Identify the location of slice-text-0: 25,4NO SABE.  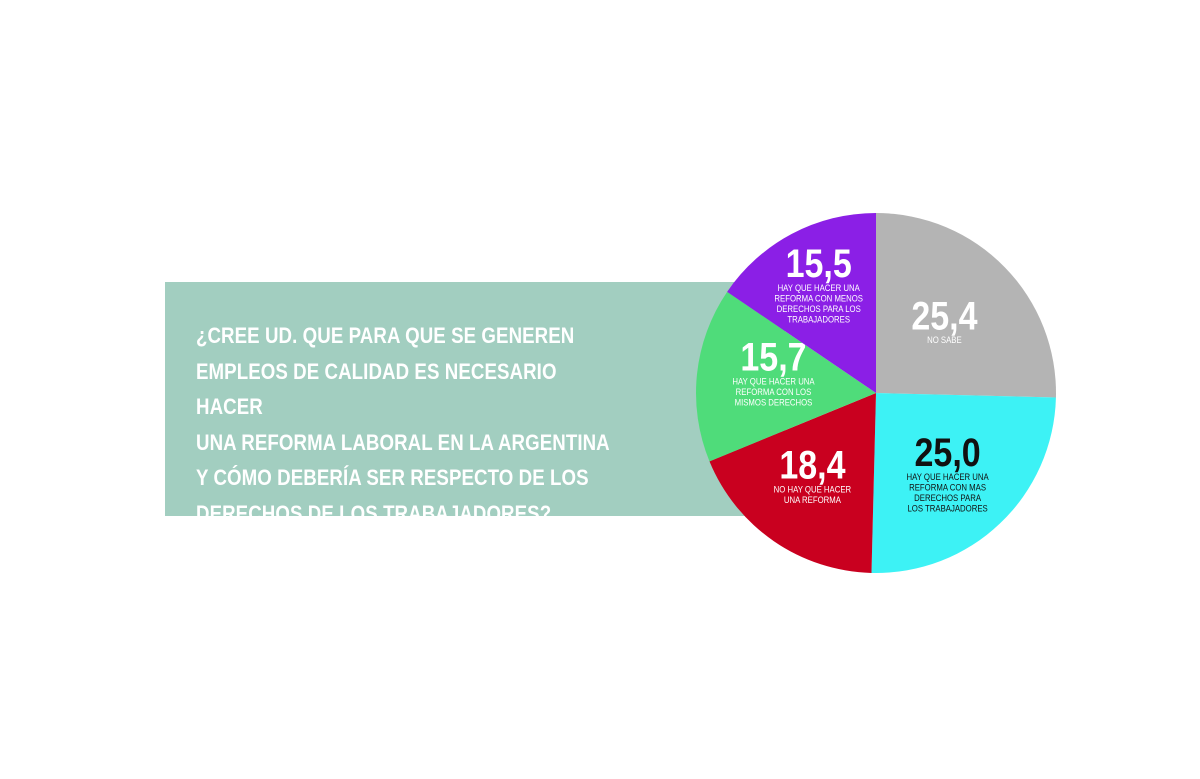
(944, 319).